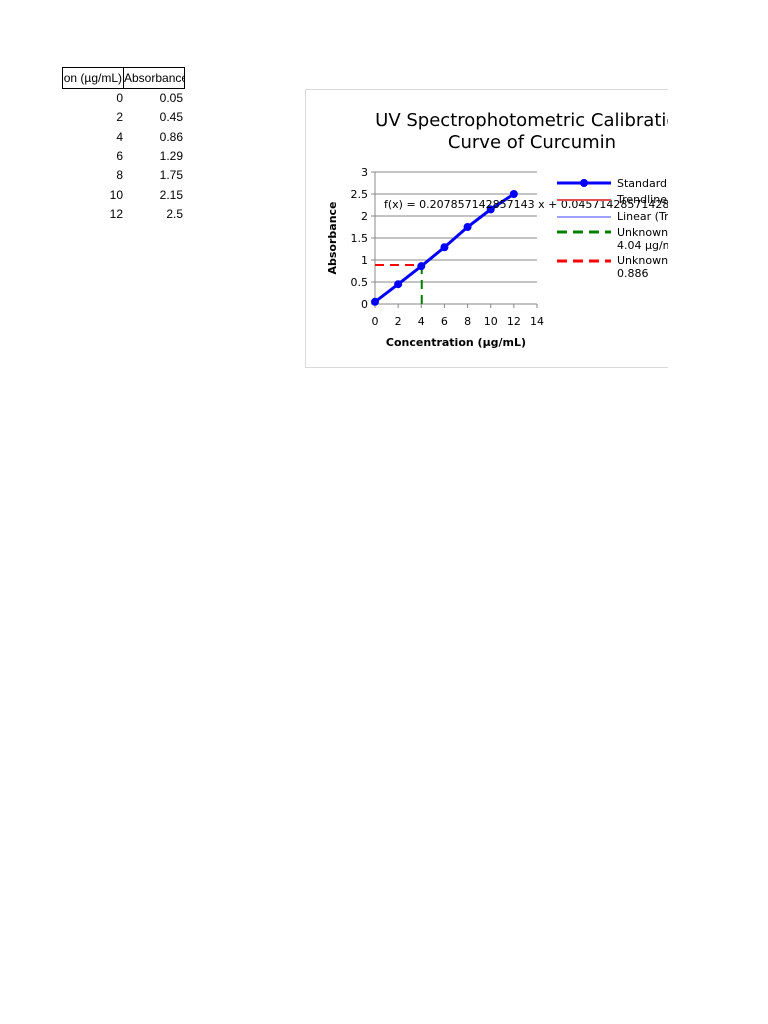 This screenshot has height=1024, width=768. I want to click on y-tick-label: 2.5, so click(360, 194).